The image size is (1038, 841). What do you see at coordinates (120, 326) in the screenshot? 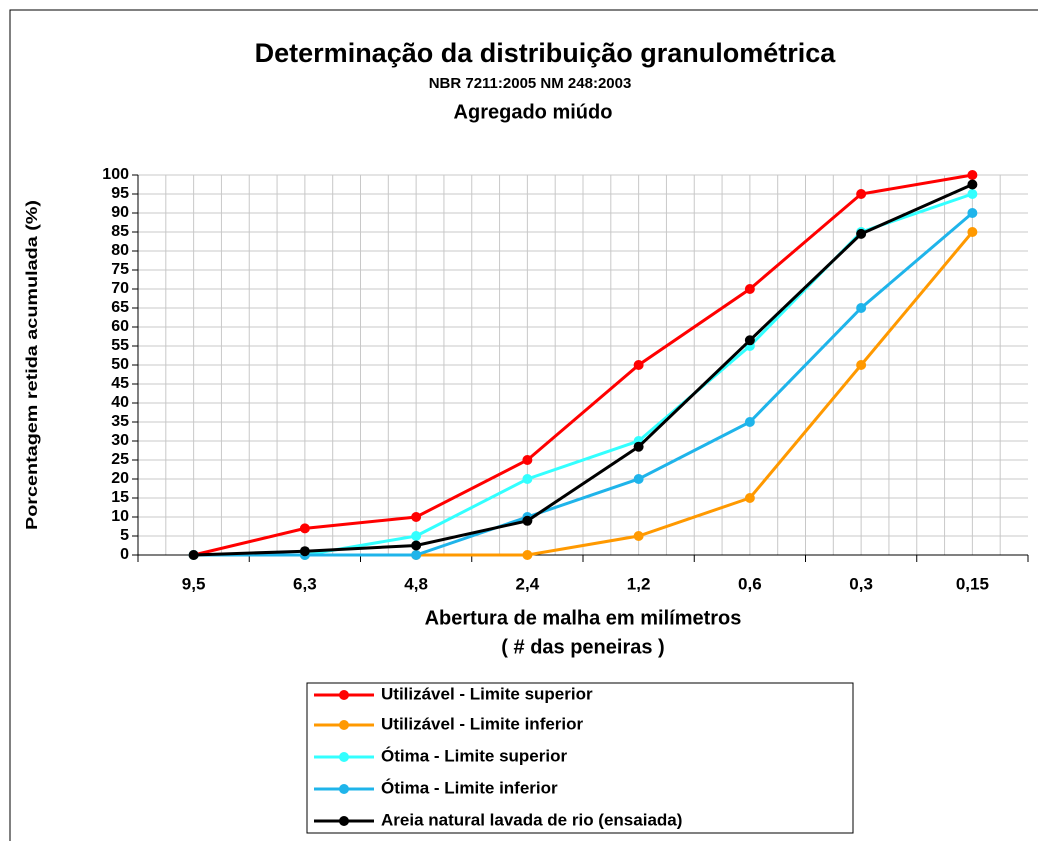
I see `y-tick-label: 60` at bounding box center [120, 326].